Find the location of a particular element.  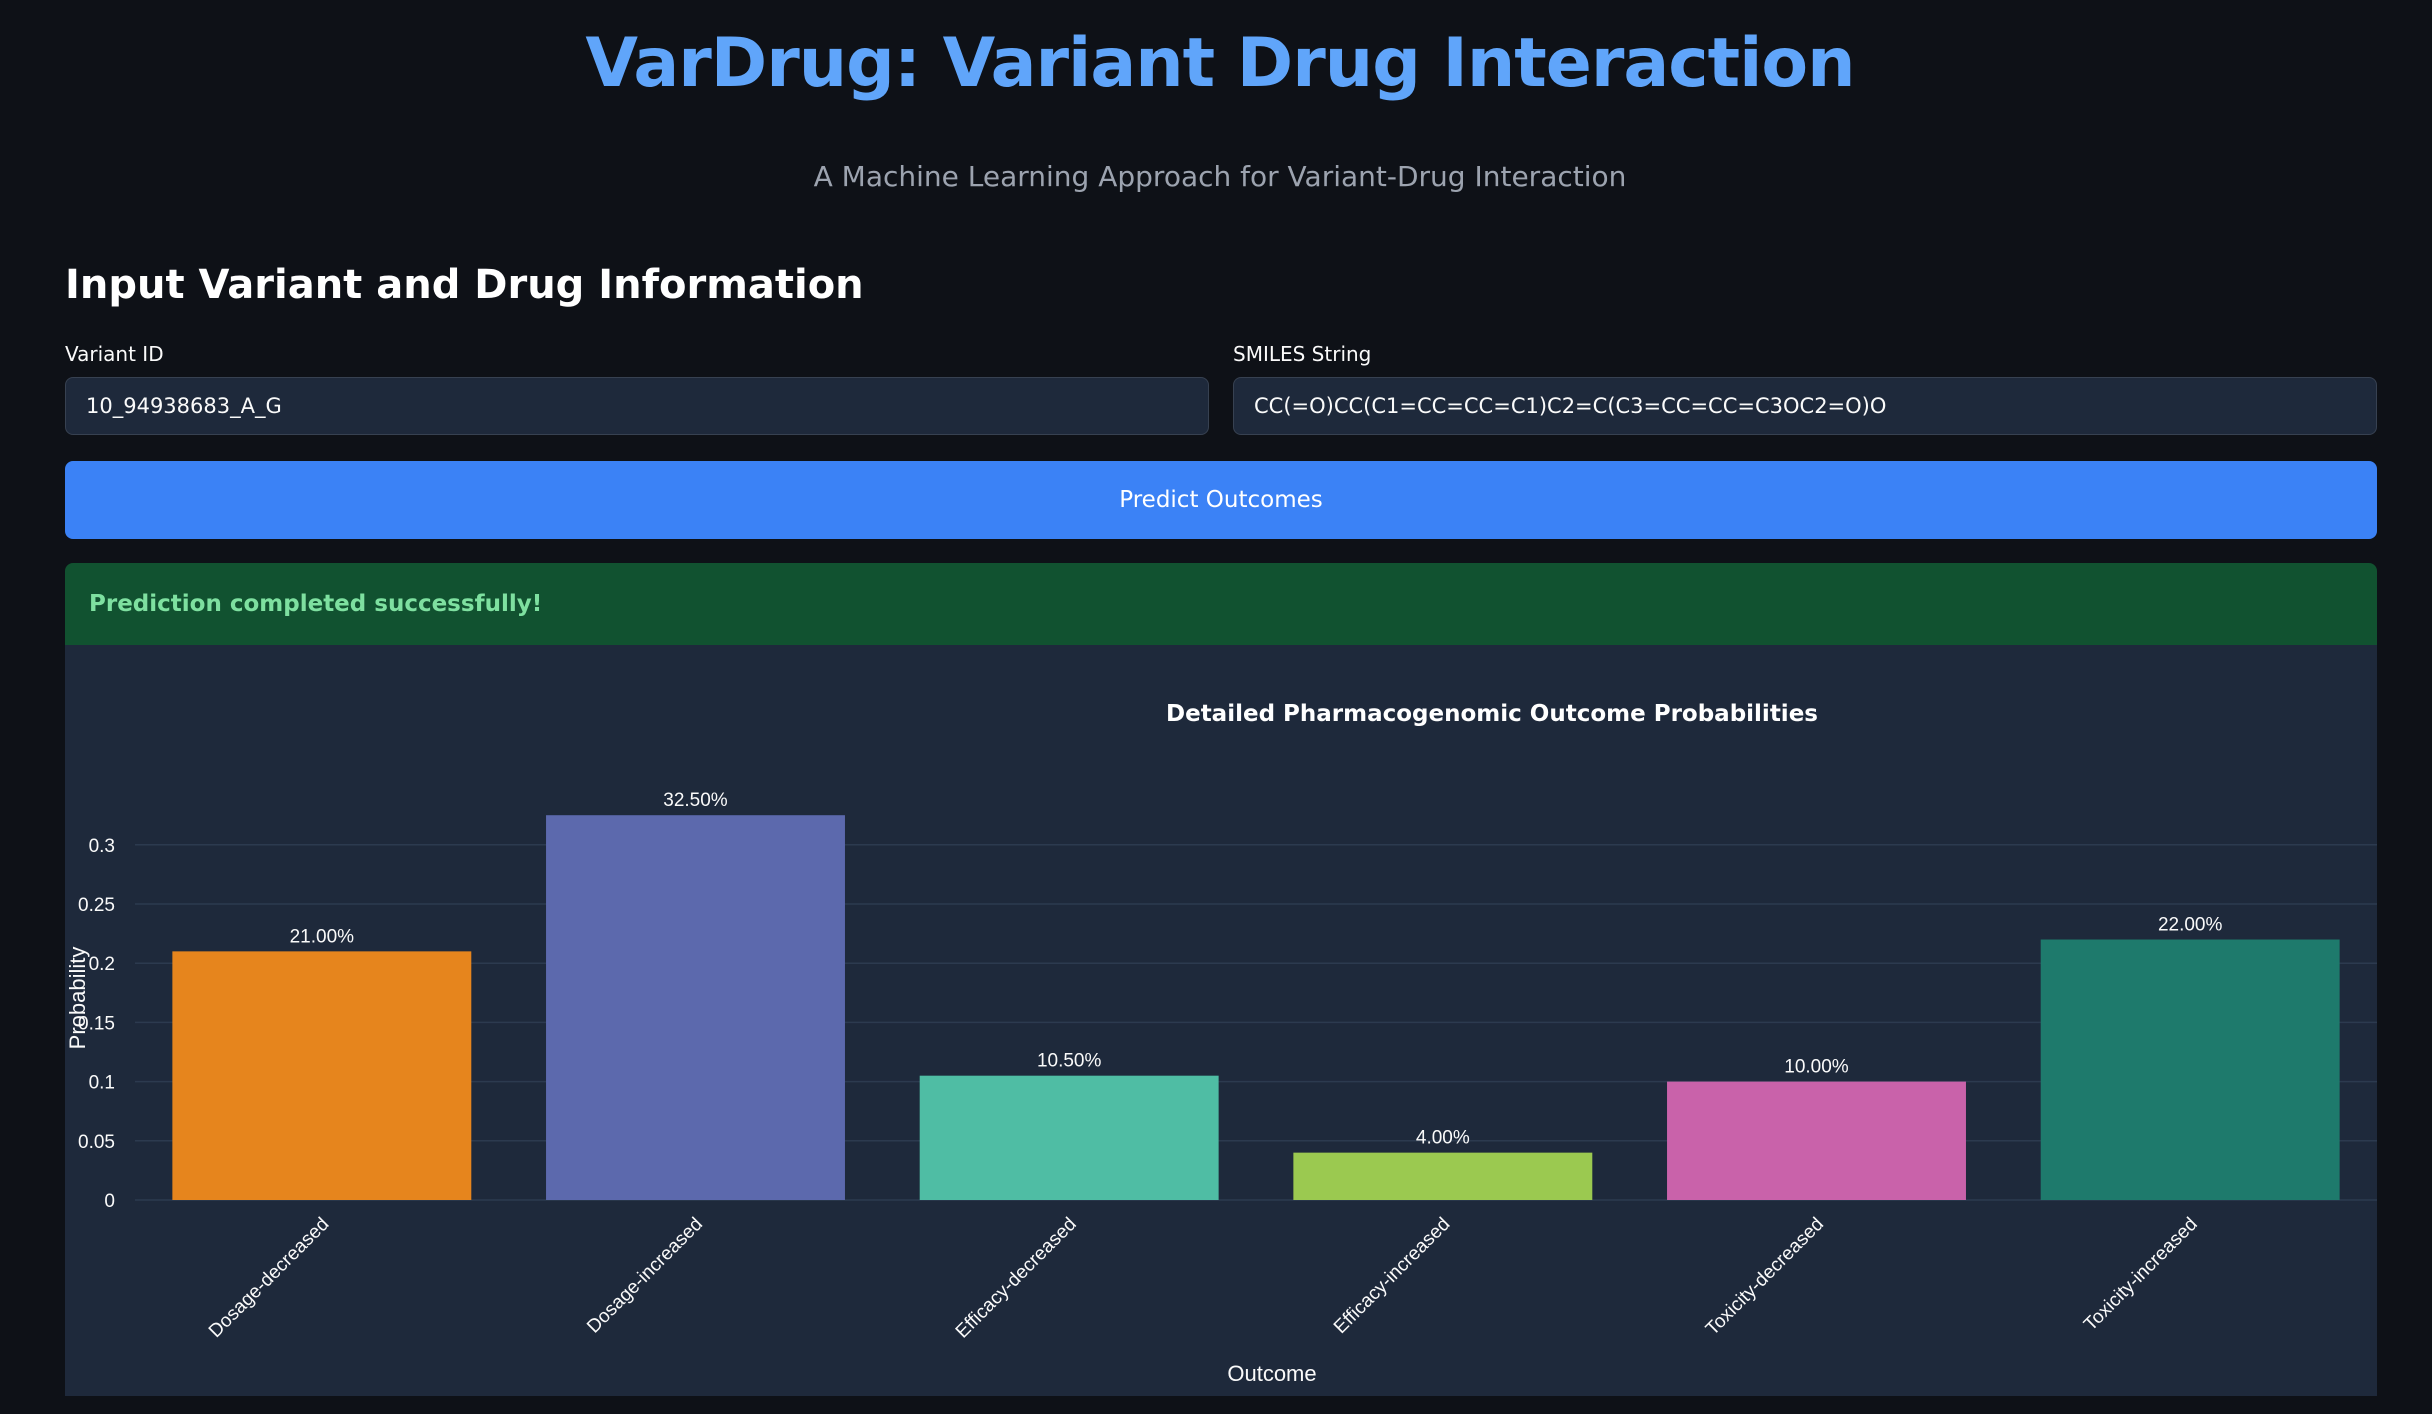

bar-efficacy-increased is located at coordinates (1443, 1176).